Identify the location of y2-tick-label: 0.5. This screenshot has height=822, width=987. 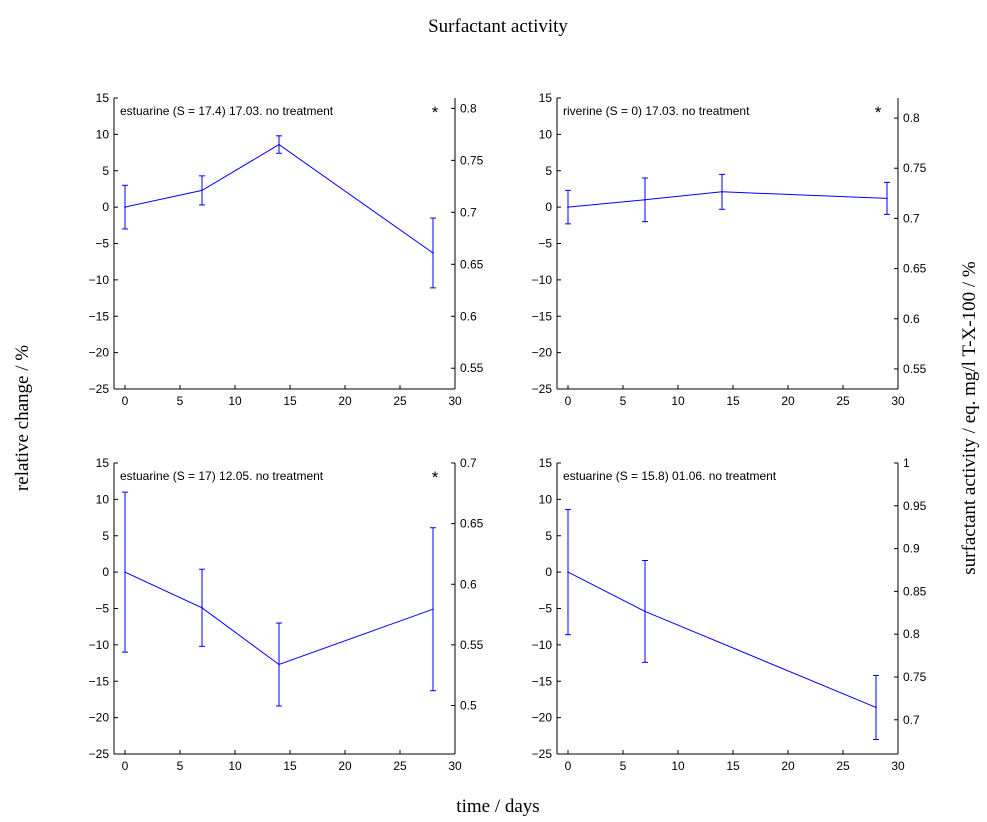
(468, 706).